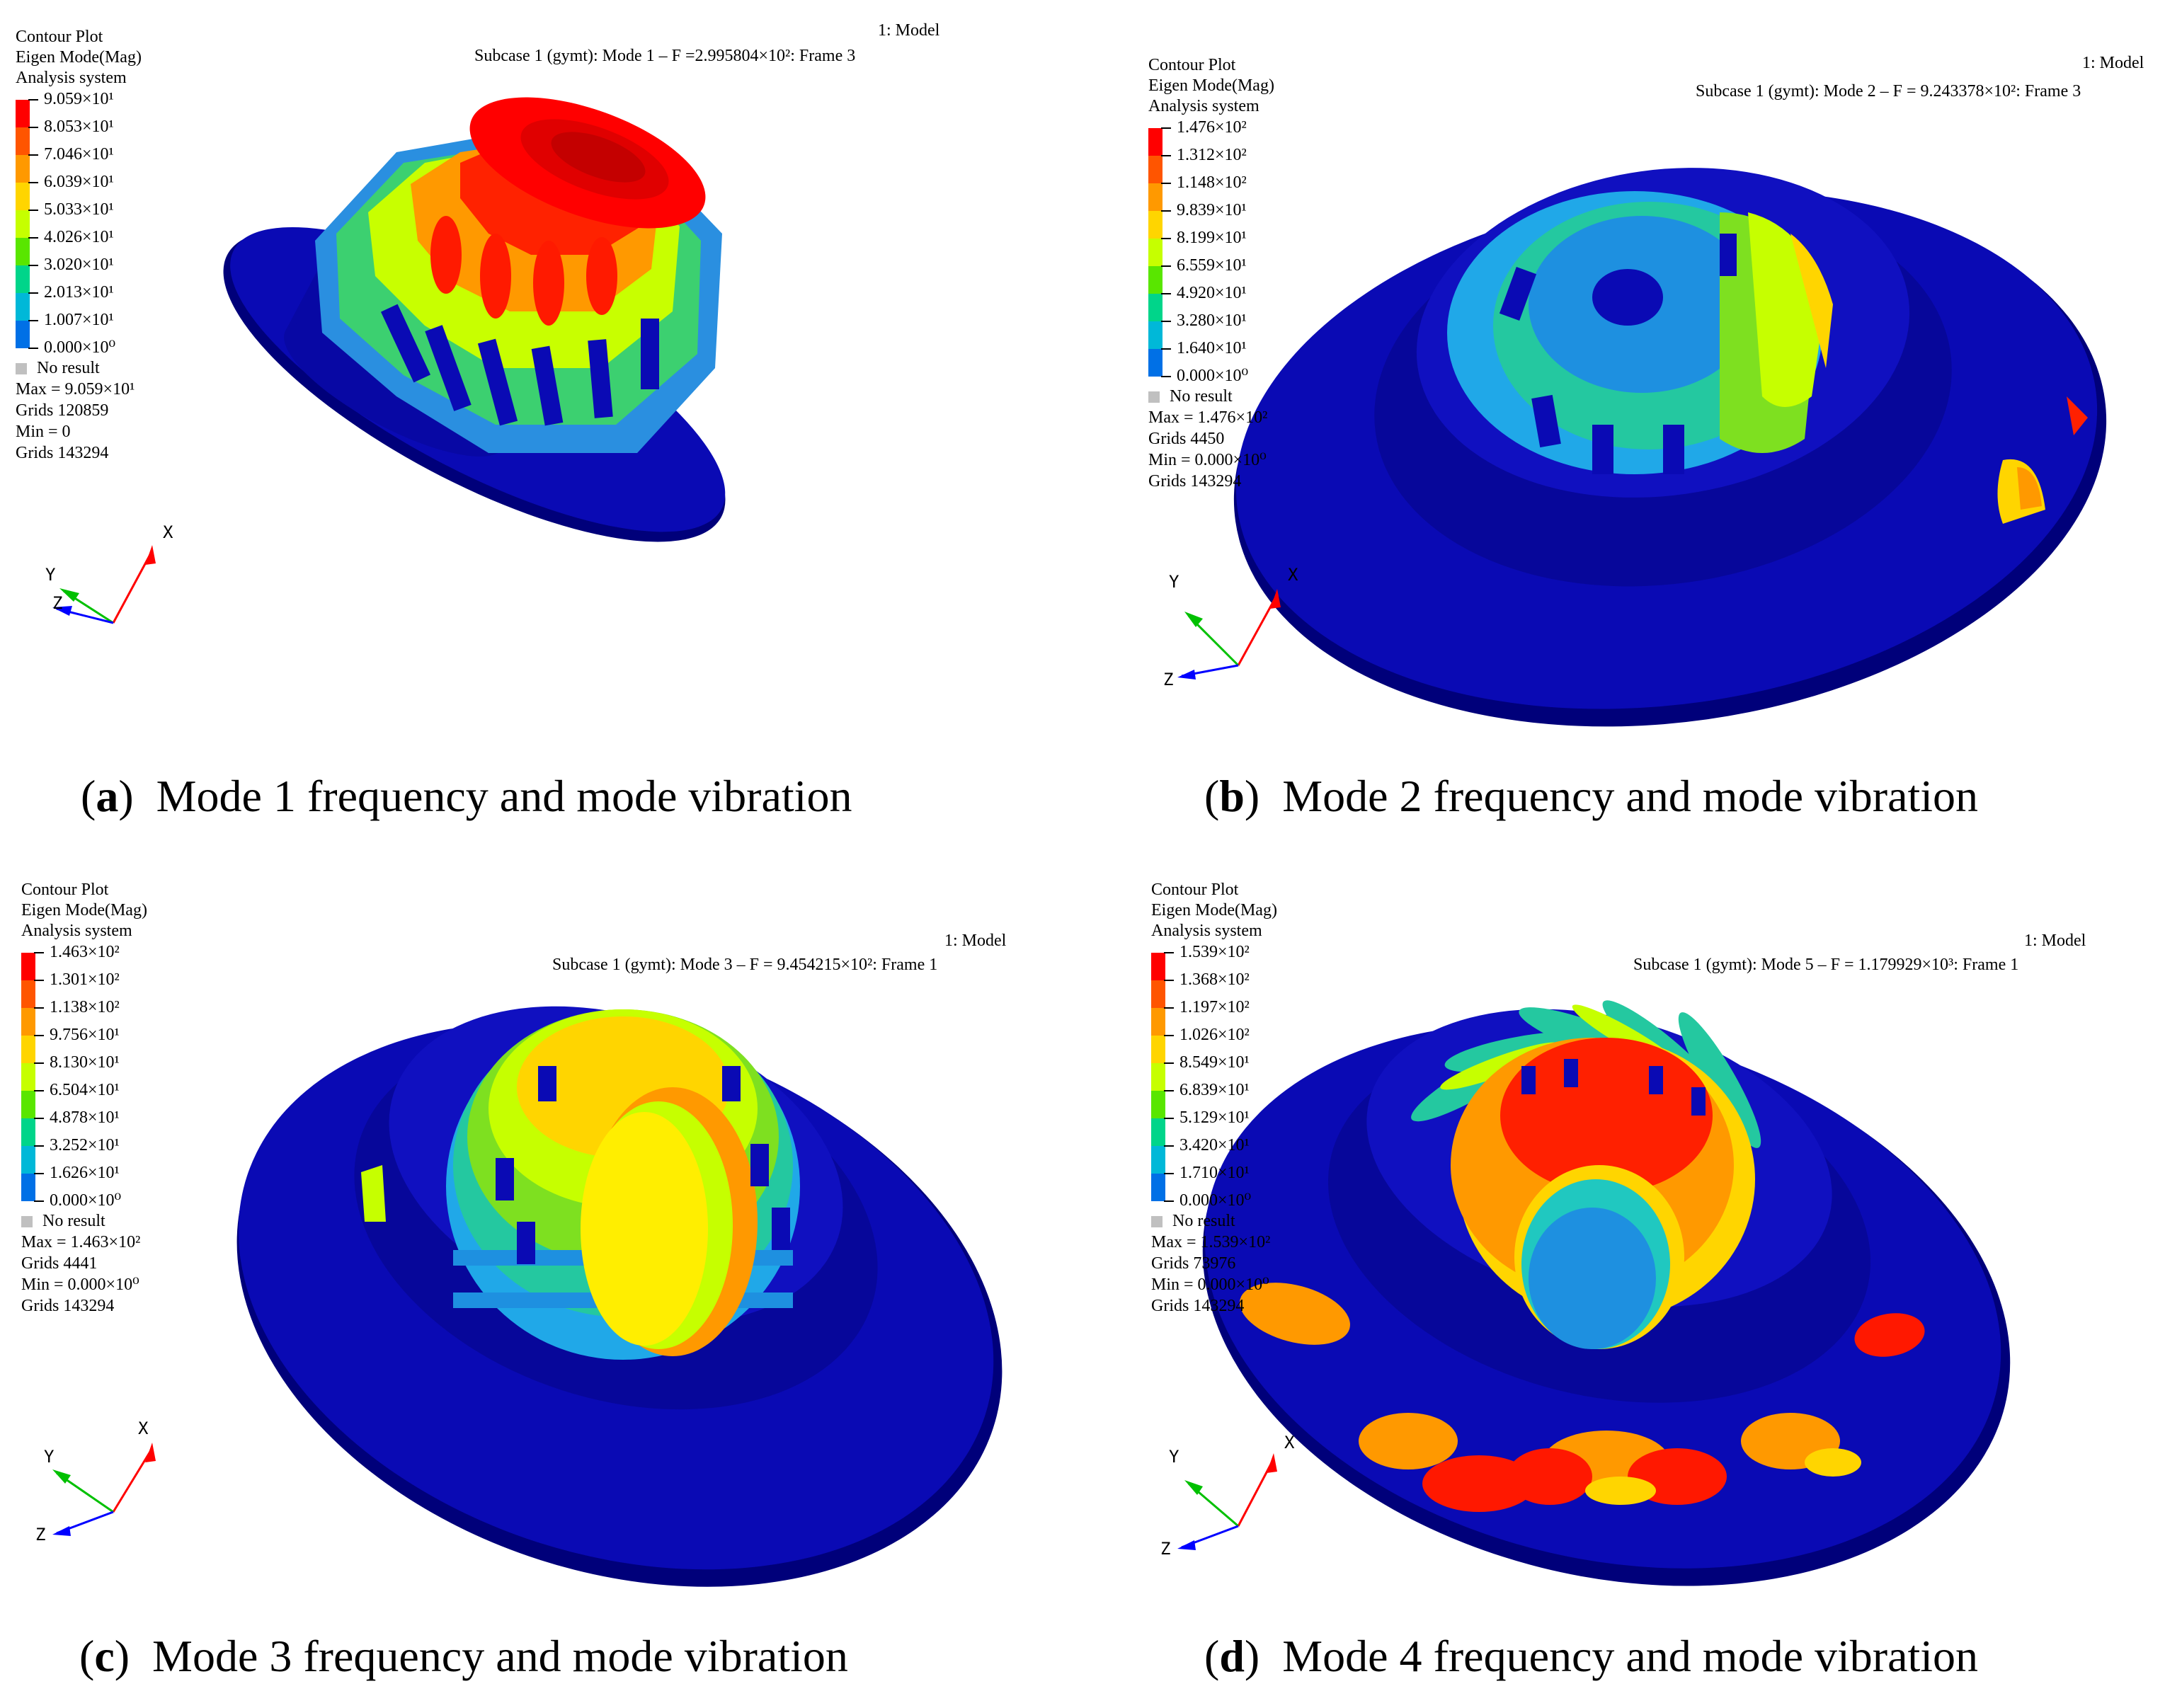  I want to click on legend-max-grid: Grids 4450, so click(1186, 439).